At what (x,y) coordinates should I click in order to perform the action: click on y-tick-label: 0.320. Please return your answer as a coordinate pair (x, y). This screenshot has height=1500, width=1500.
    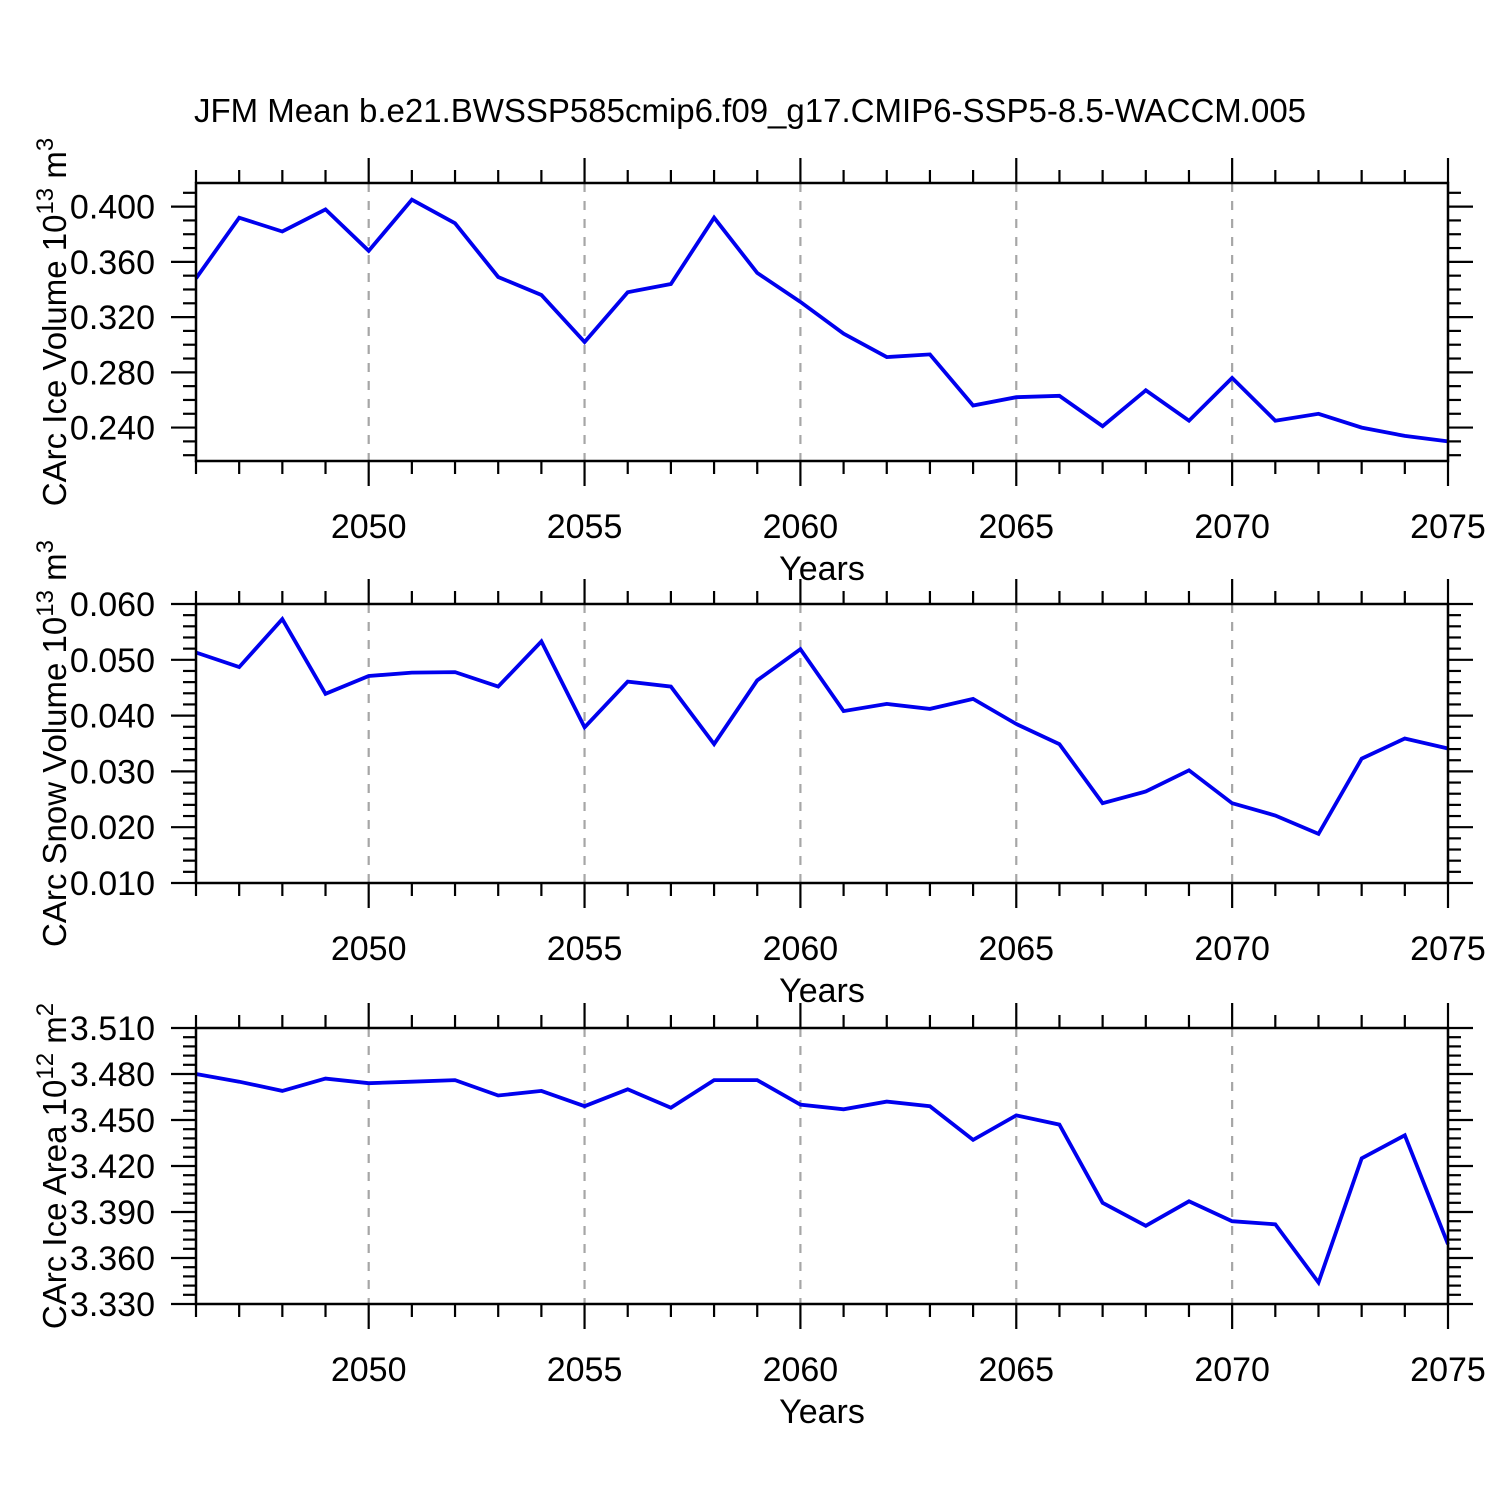
    Looking at the image, I should click on (112, 318).